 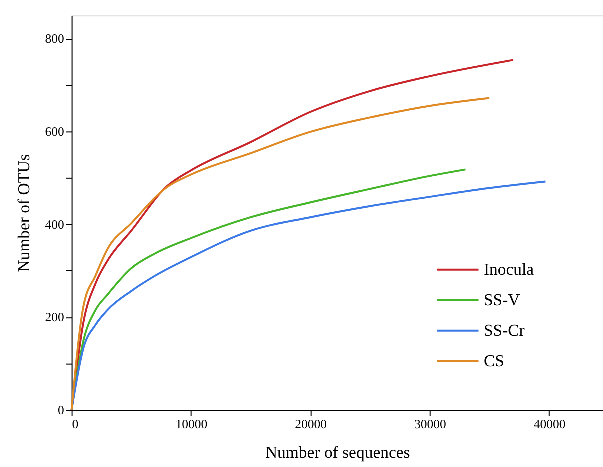 What do you see at coordinates (505, 330) in the screenshot?
I see `legend-label: SS-Cr` at bounding box center [505, 330].